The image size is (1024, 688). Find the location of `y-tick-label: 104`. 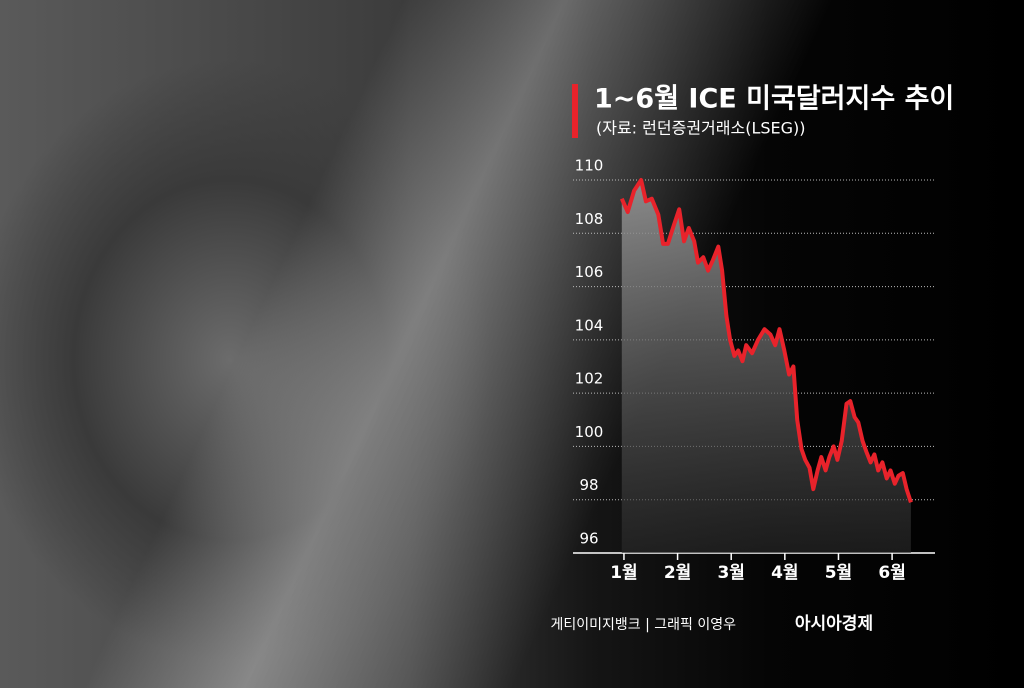

y-tick-label: 104 is located at coordinates (589, 325).